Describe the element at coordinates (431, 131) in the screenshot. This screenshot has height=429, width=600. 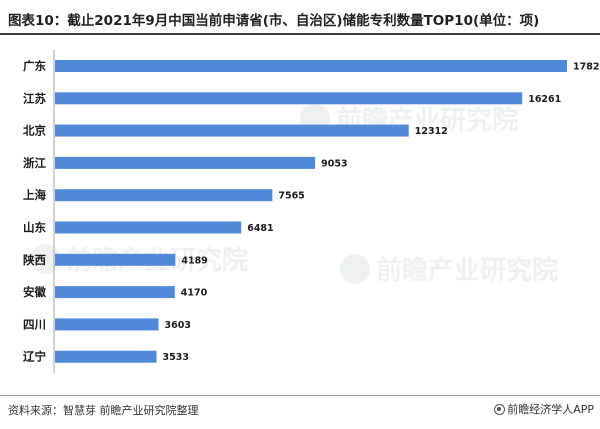
I see `data-label: 12312` at that location.